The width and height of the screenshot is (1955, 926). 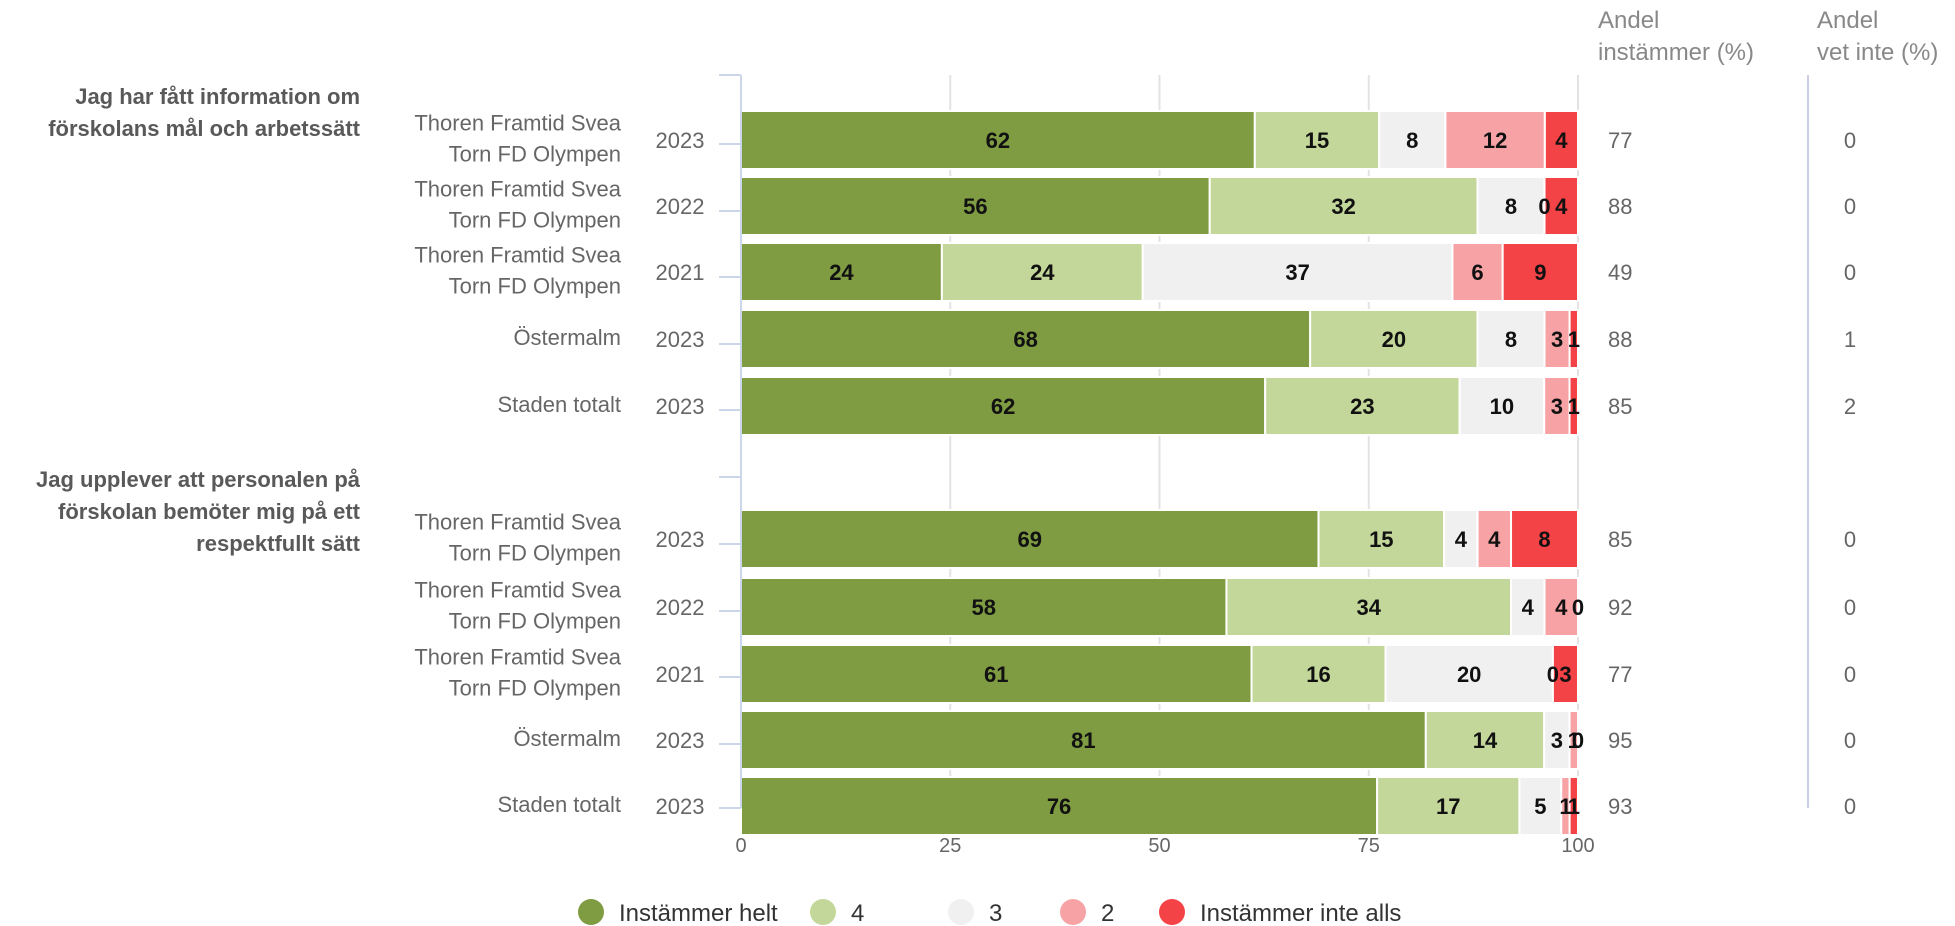 What do you see at coordinates (1676, 36) in the screenshot?
I see `header-andel-instammer: Andel instämmer (%)` at bounding box center [1676, 36].